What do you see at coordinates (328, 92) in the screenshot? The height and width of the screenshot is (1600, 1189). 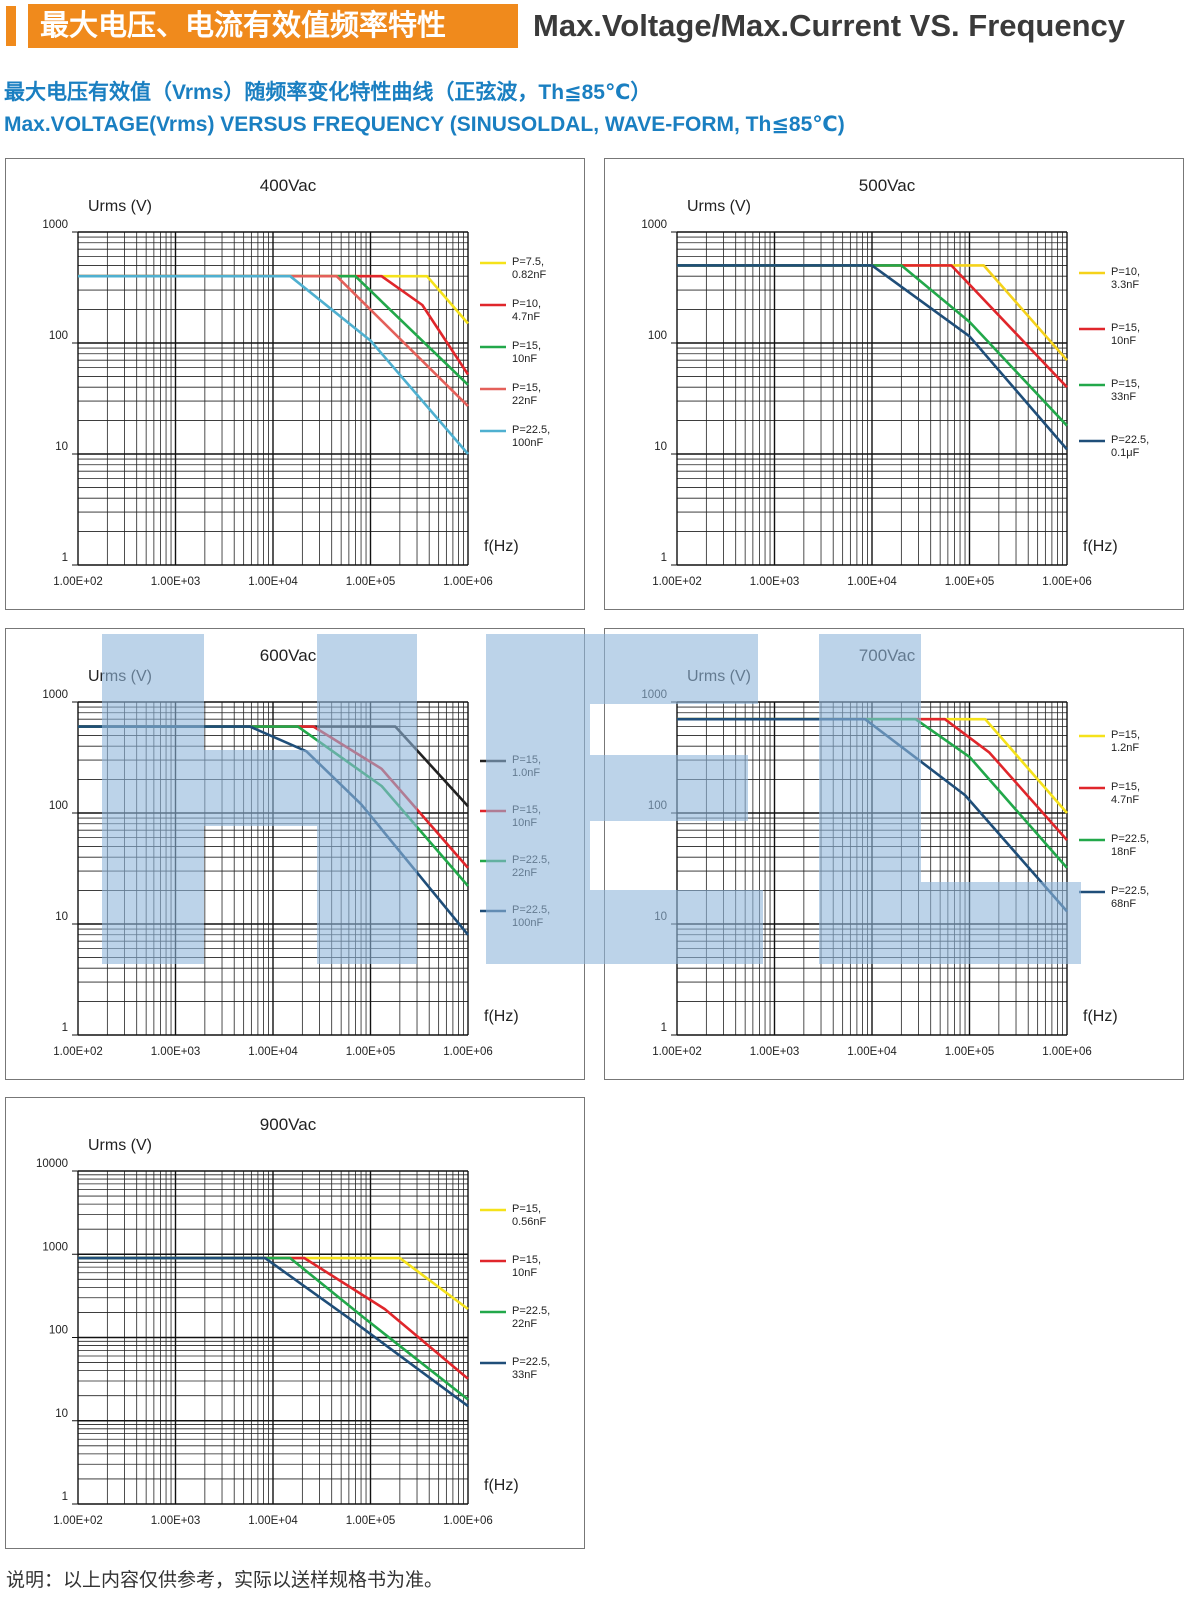 I see `subtitle-cn: 最大电压有效值（Vrms）随频率变化特性曲线（正弦波，Th≦85℃）` at bounding box center [328, 92].